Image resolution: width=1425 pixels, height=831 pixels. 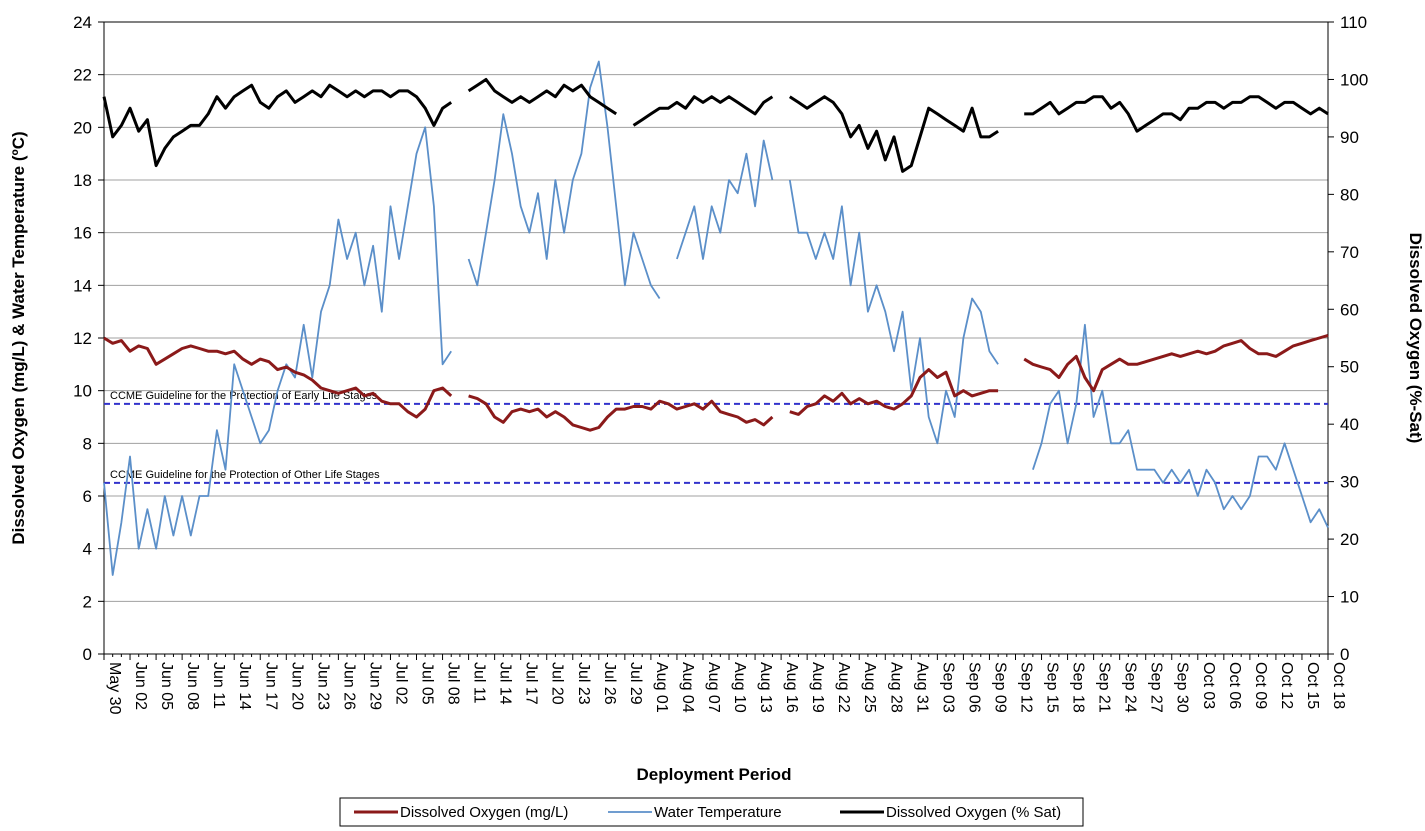 I want to click on x-tick-label: Aug 16, so click(x=791, y=687).